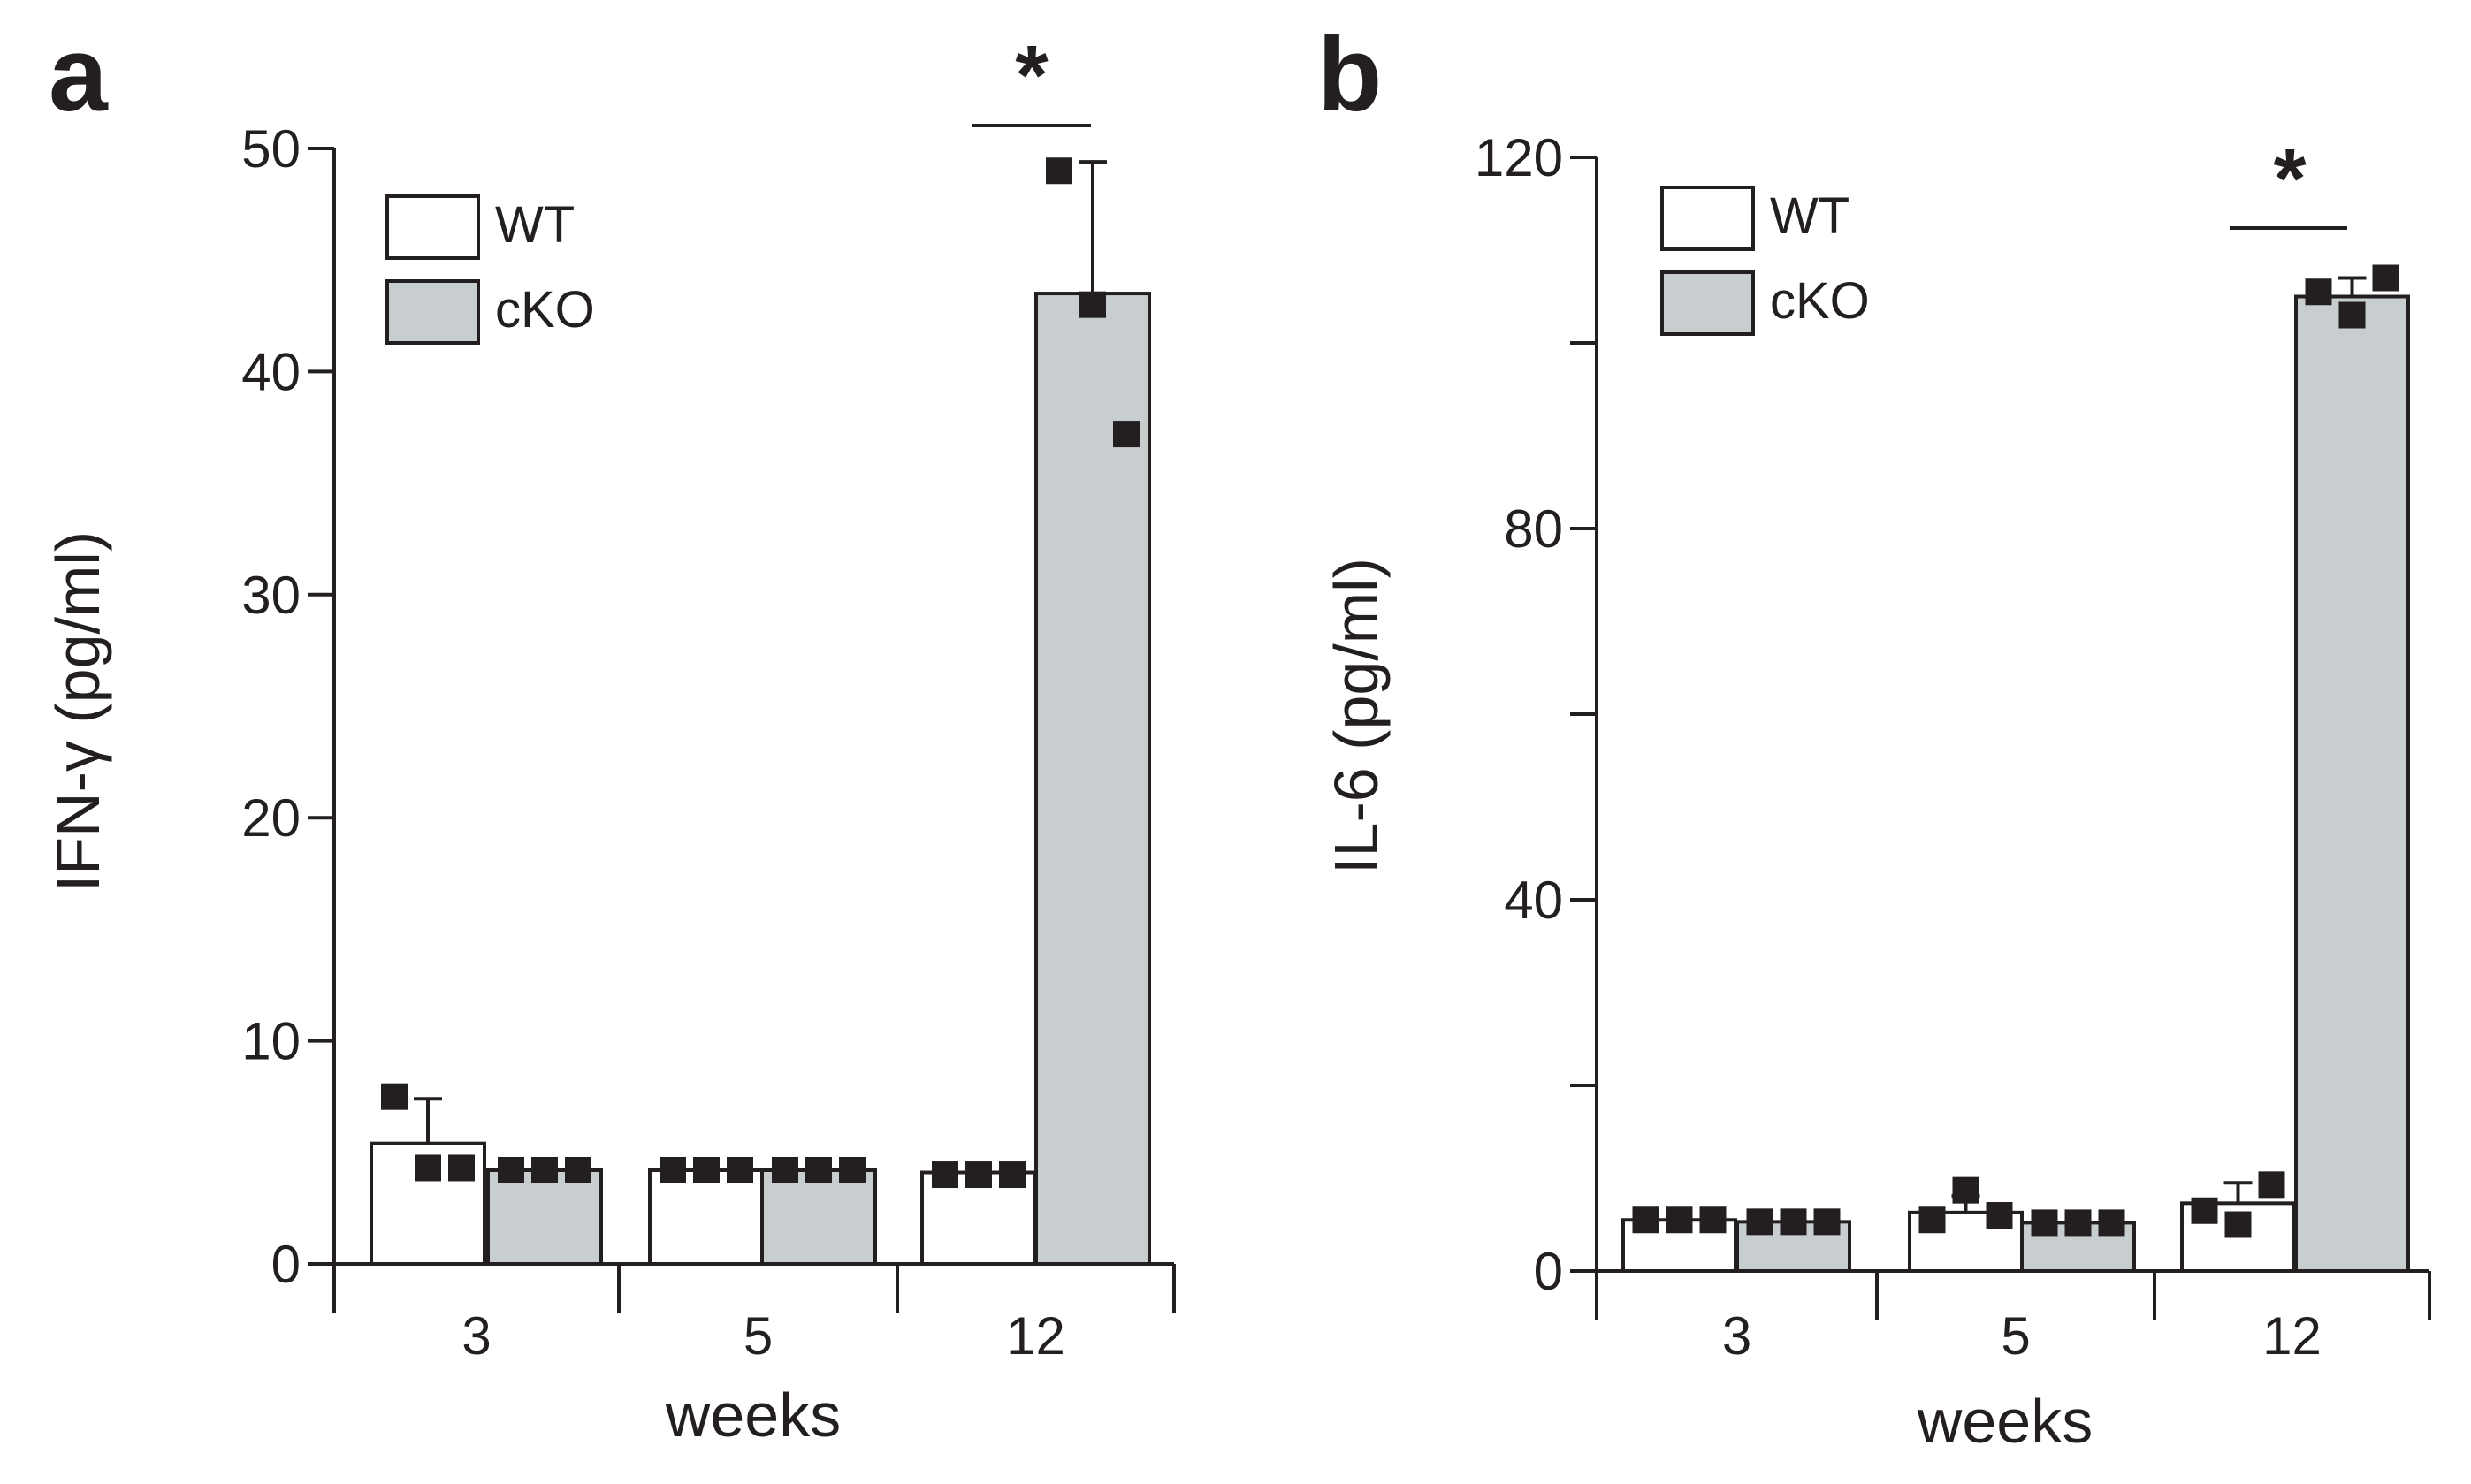  What do you see at coordinates (79, 74) in the screenshot?
I see `panel-letter: a` at bounding box center [79, 74].